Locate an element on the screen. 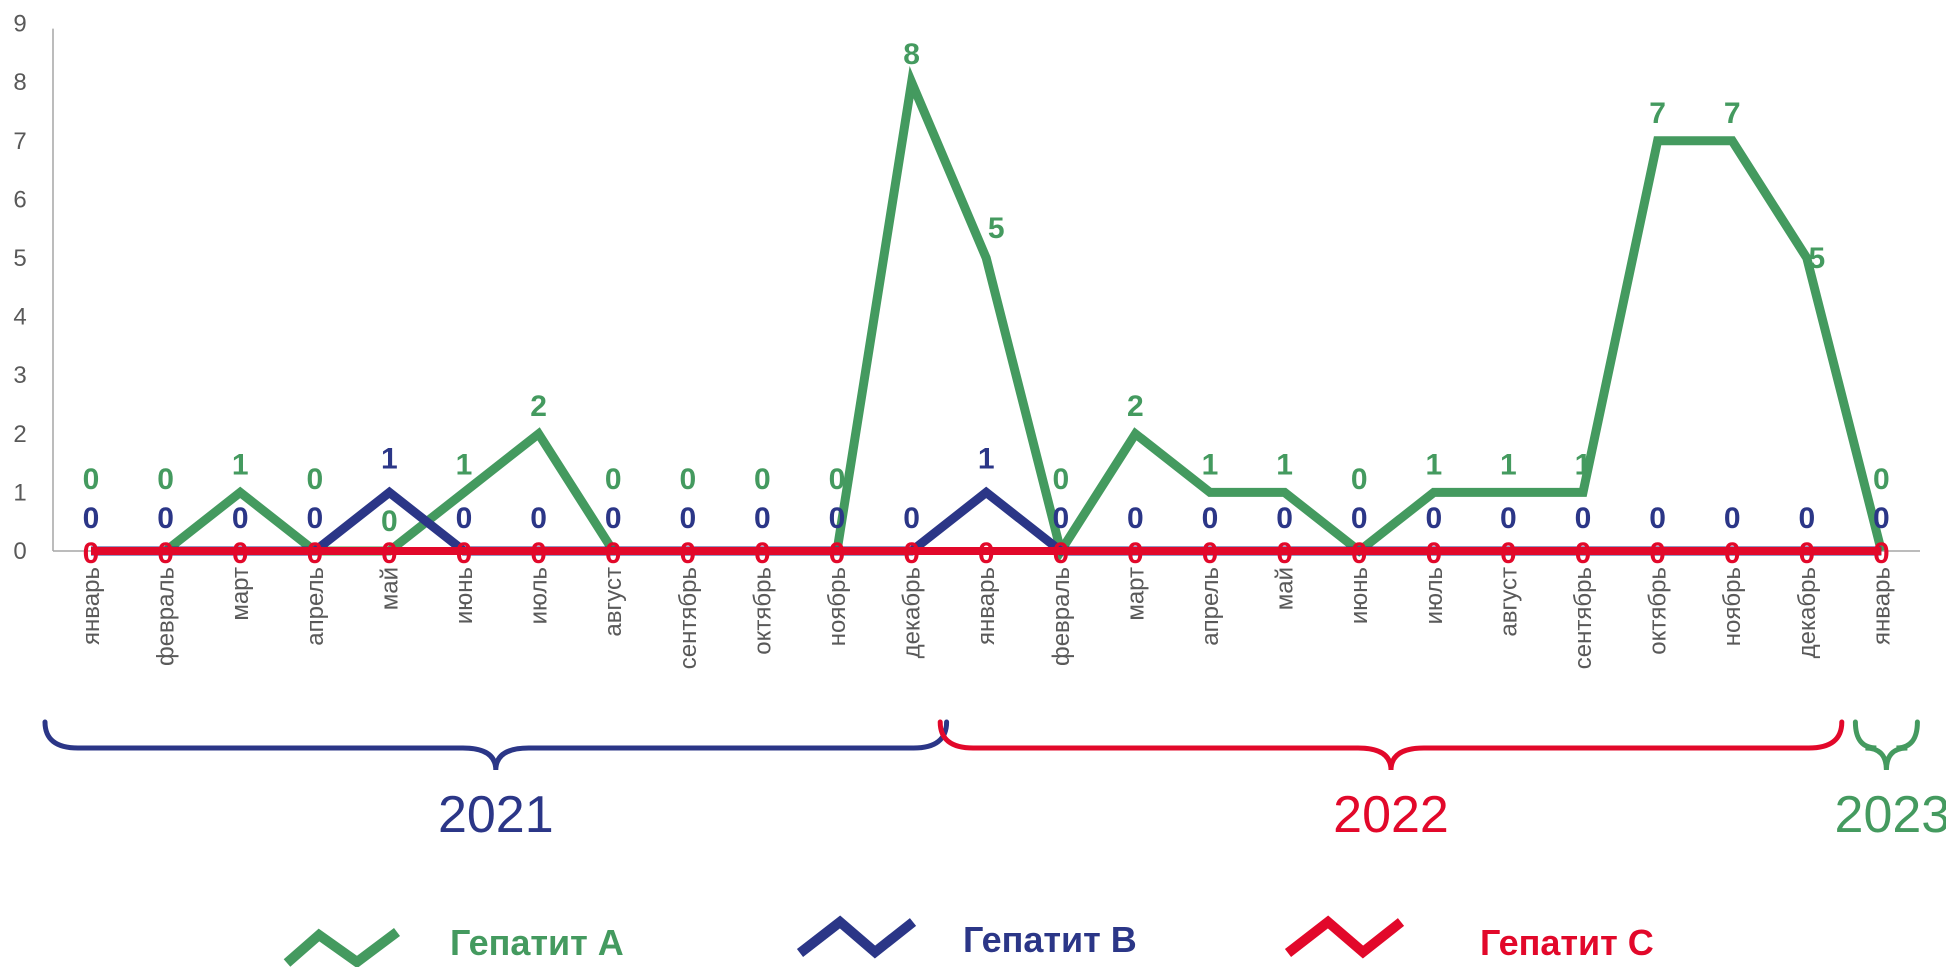 The height and width of the screenshot is (967, 1946). x-tick-label: апрель is located at coordinates (1210, 606).